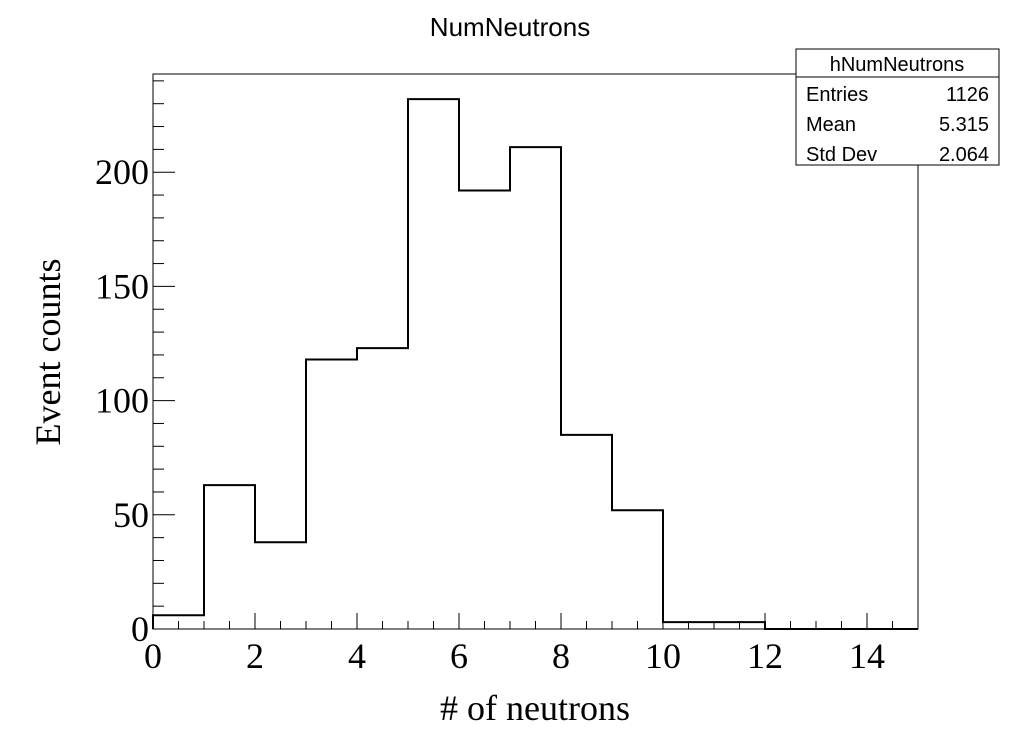  What do you see at coordinates (765, 656) in the screenshot?
I see `x-tick-label: 12` at bounding box center [765, 656].